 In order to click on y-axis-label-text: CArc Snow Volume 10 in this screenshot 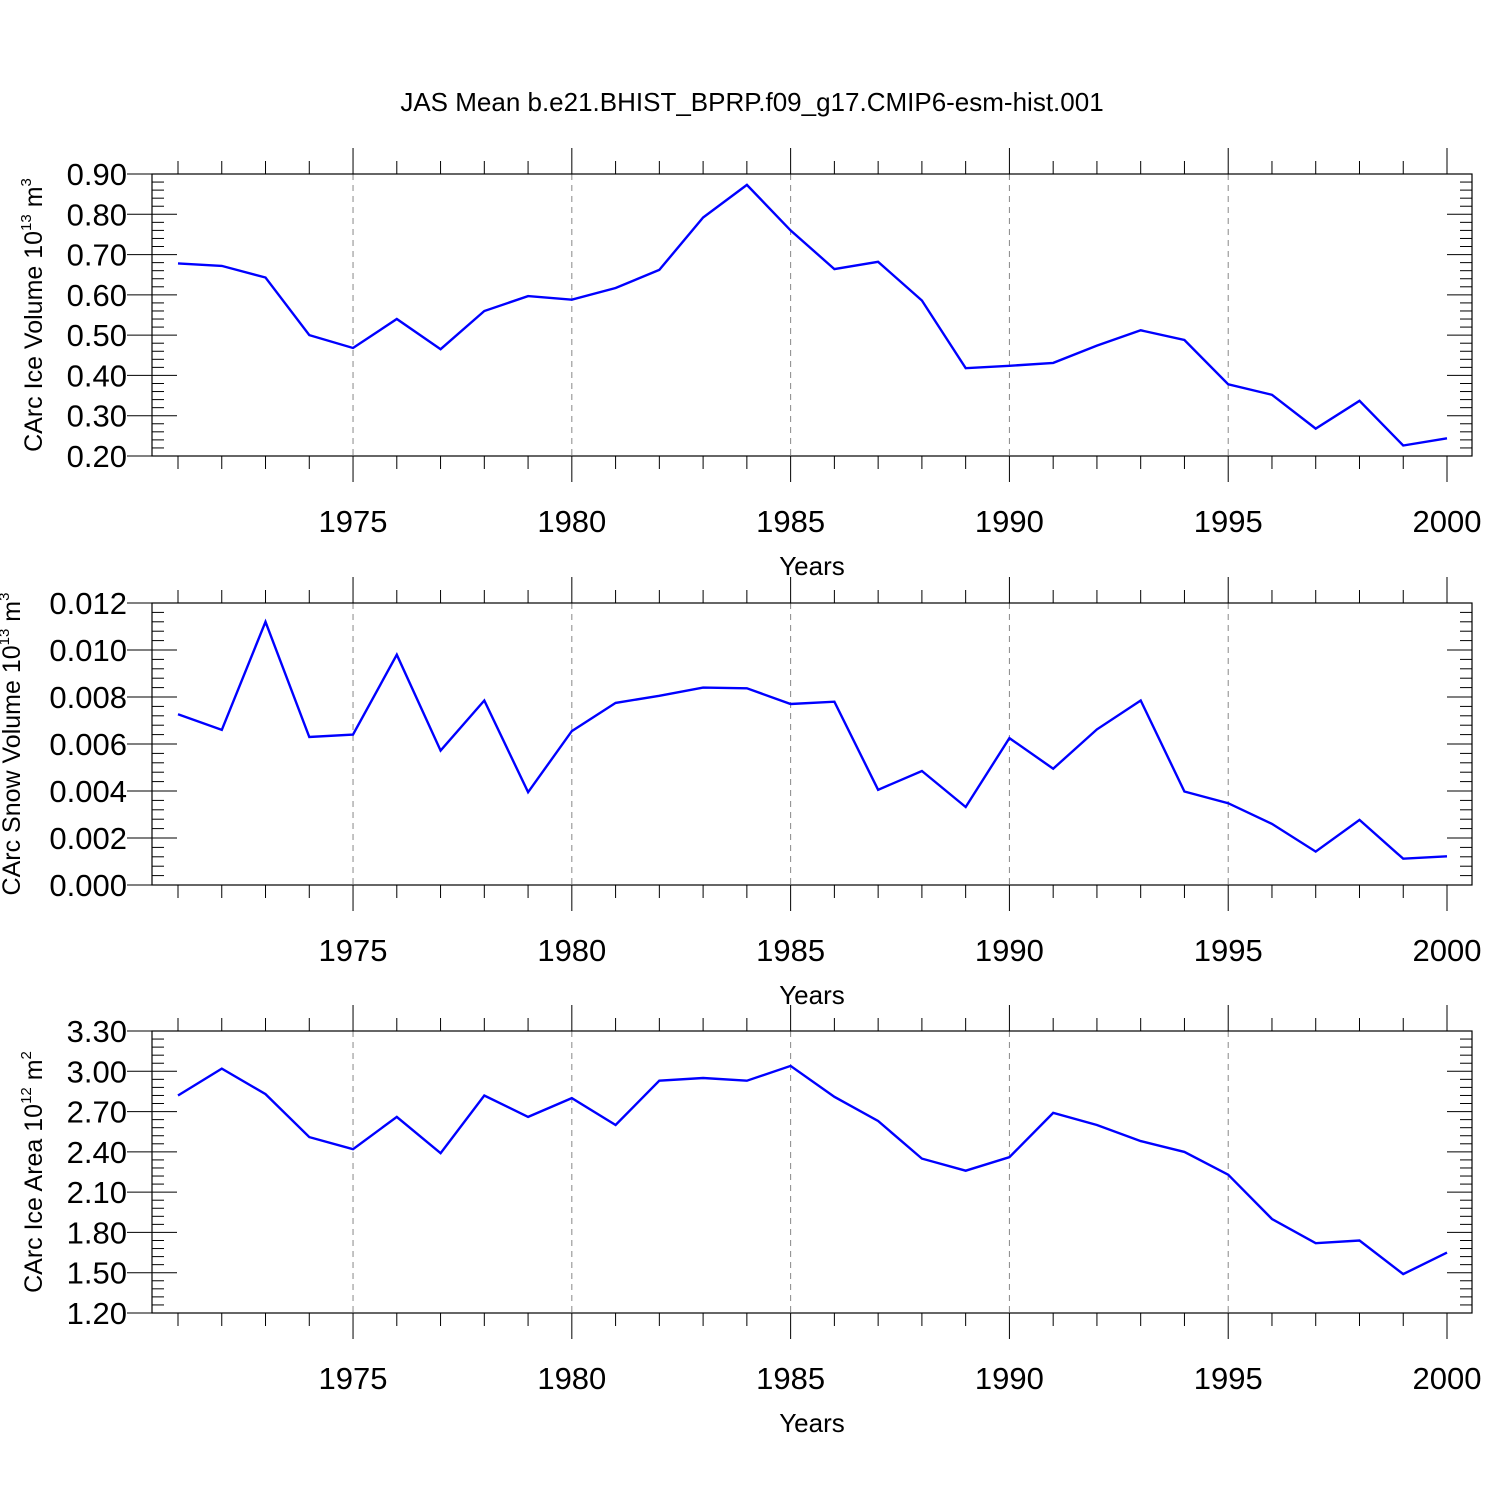, I will do `click(13, 770)`.